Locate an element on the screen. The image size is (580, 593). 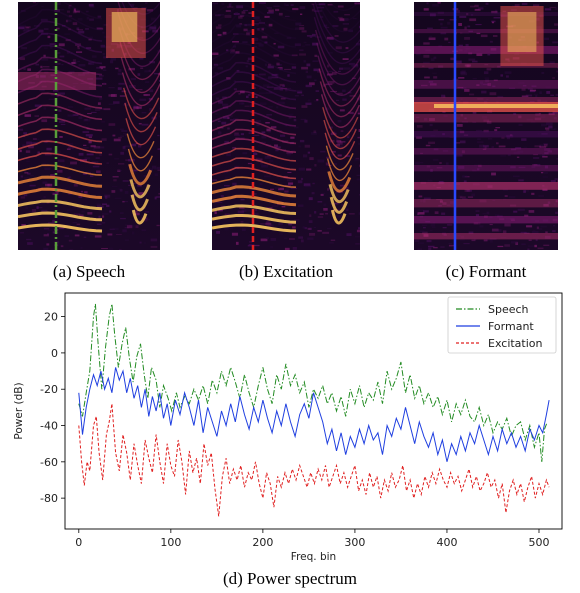
x-tick-label: 0 is located at coordinates (78, 542).